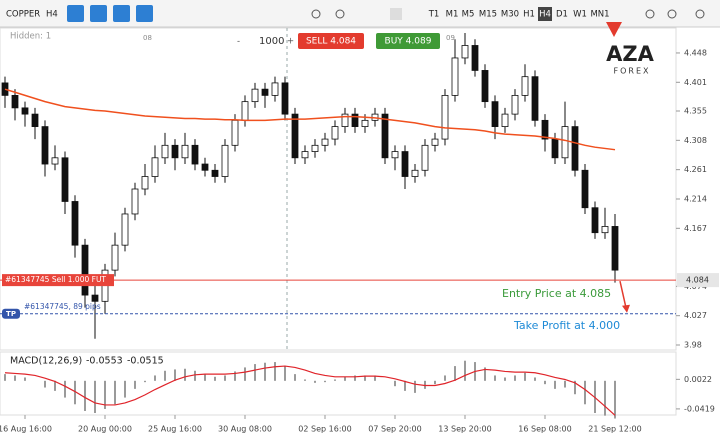 The width and height of the screenshot is (720, 441). I want to click on y-tick-label: 4.214, so click(695, 198).